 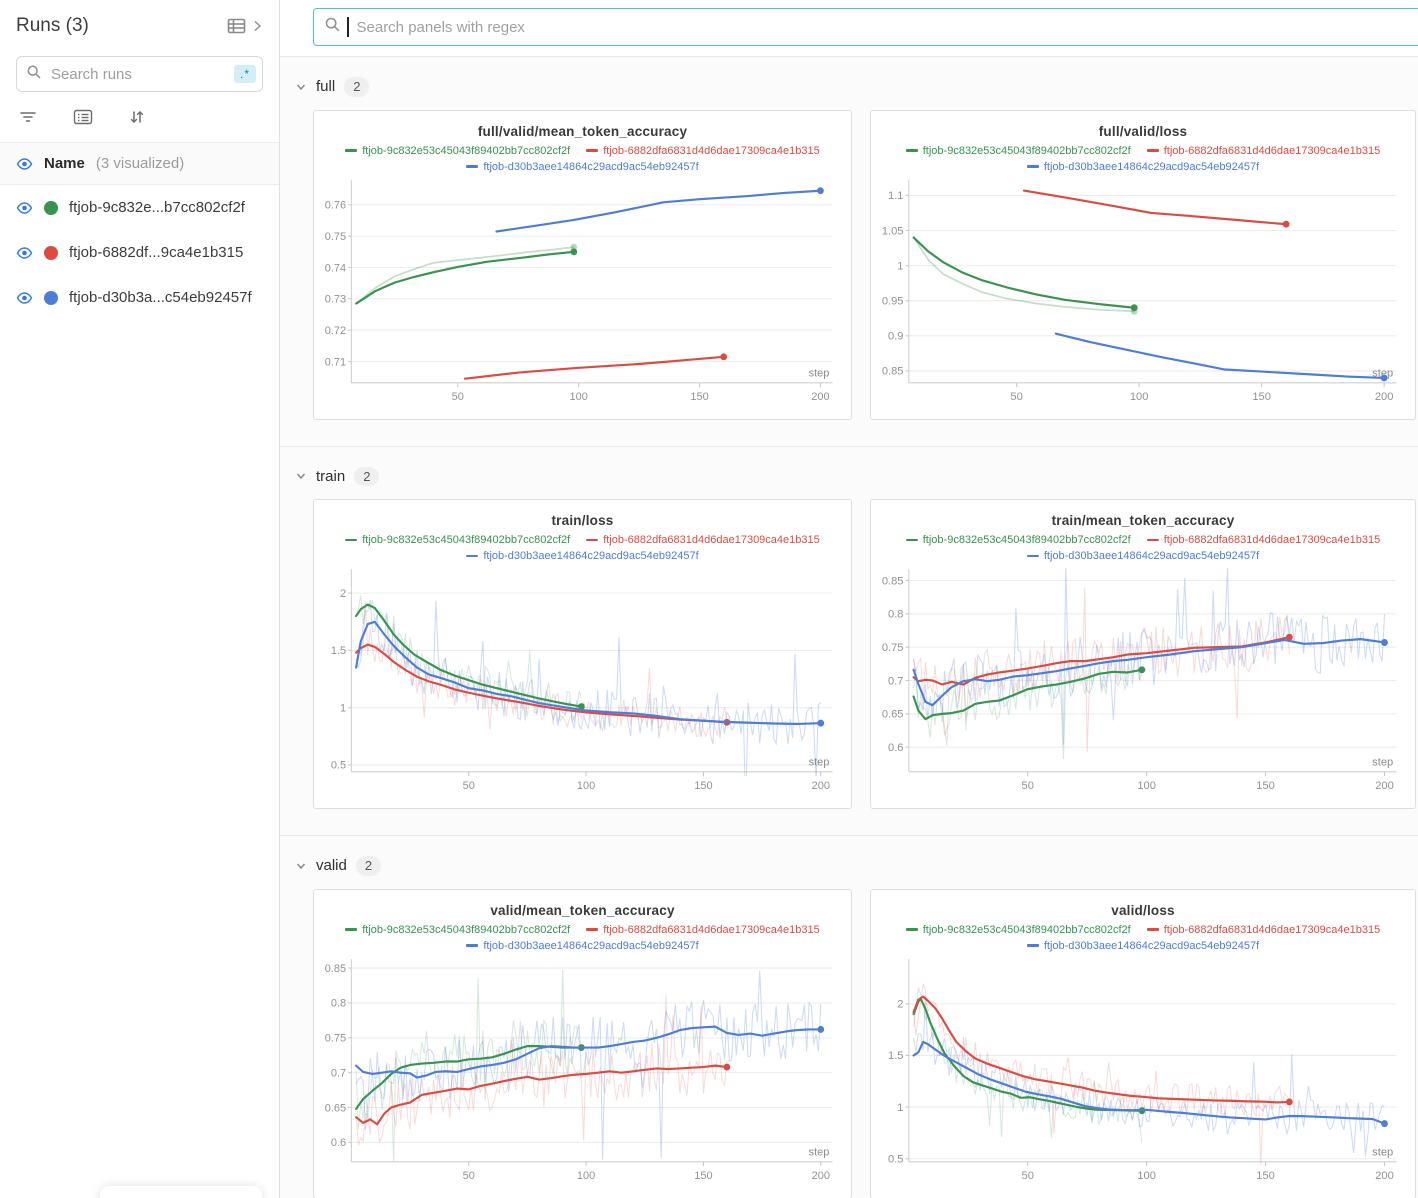 I want to click on svg-text: 0.6, so click(x=338, y=1143).